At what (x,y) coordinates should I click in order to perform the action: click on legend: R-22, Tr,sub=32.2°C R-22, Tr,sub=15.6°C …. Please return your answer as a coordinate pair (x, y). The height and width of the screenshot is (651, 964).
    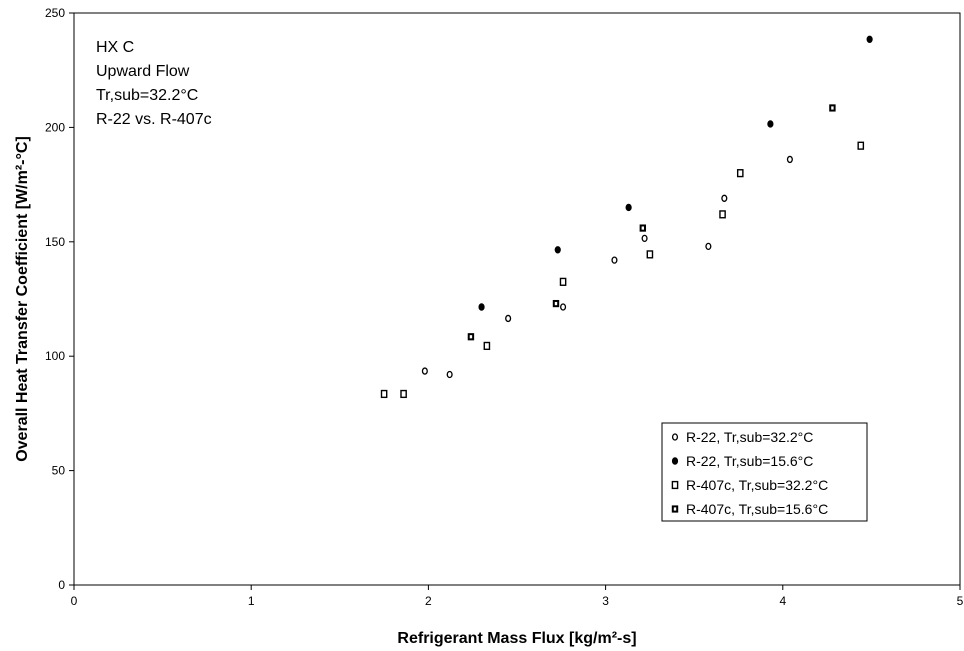
    Looking at the image, I should click on (764, 472).